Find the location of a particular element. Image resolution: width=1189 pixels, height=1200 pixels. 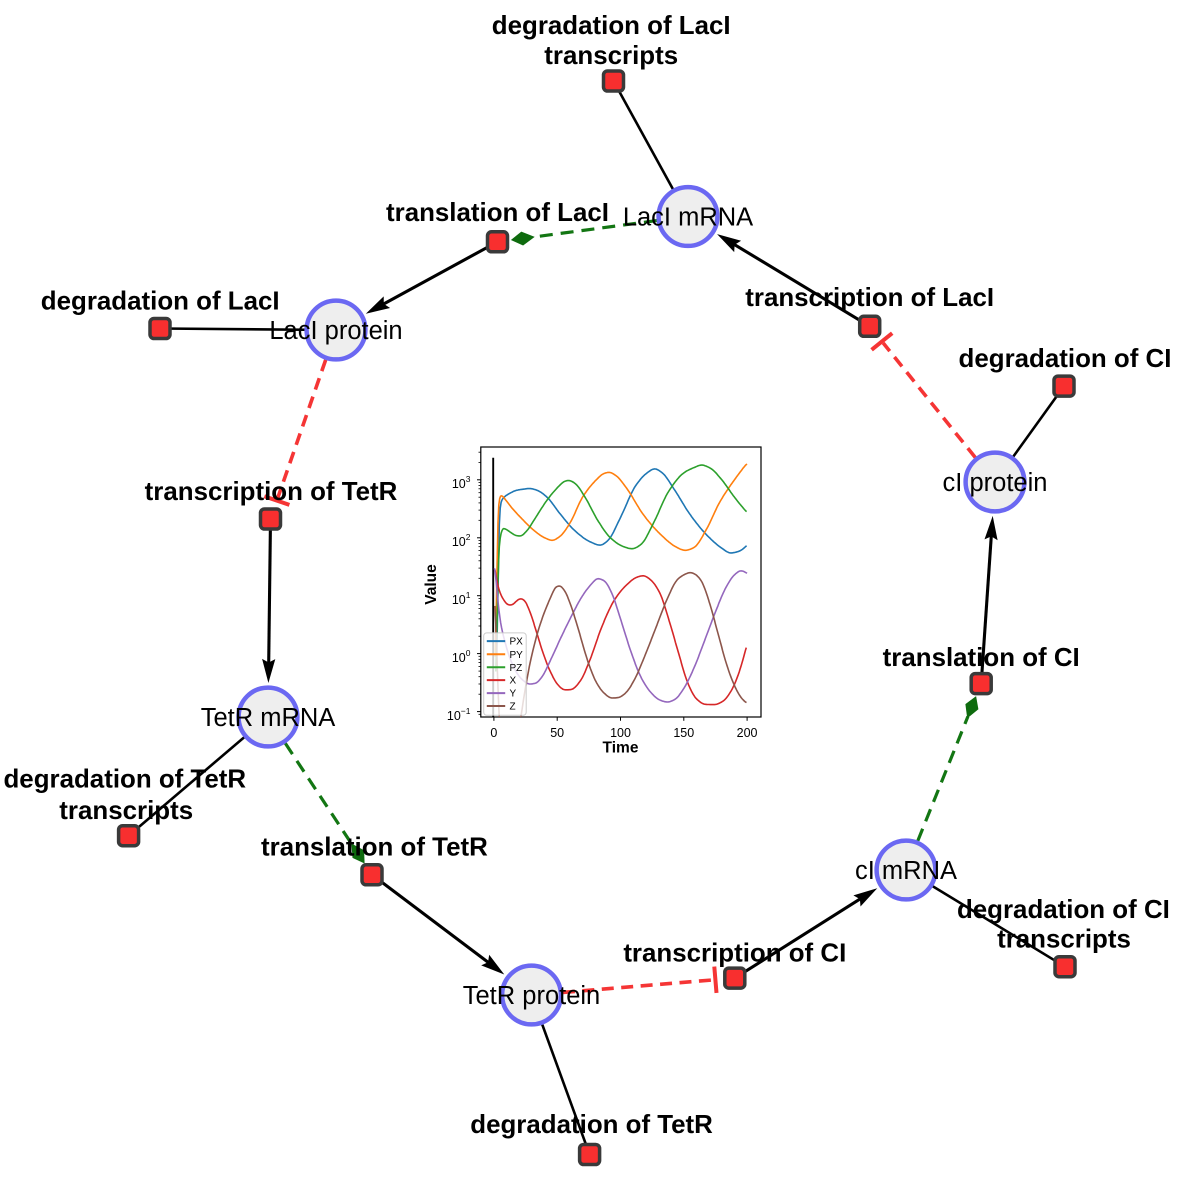

svg-text: PX is located at coordinates (517, 642).